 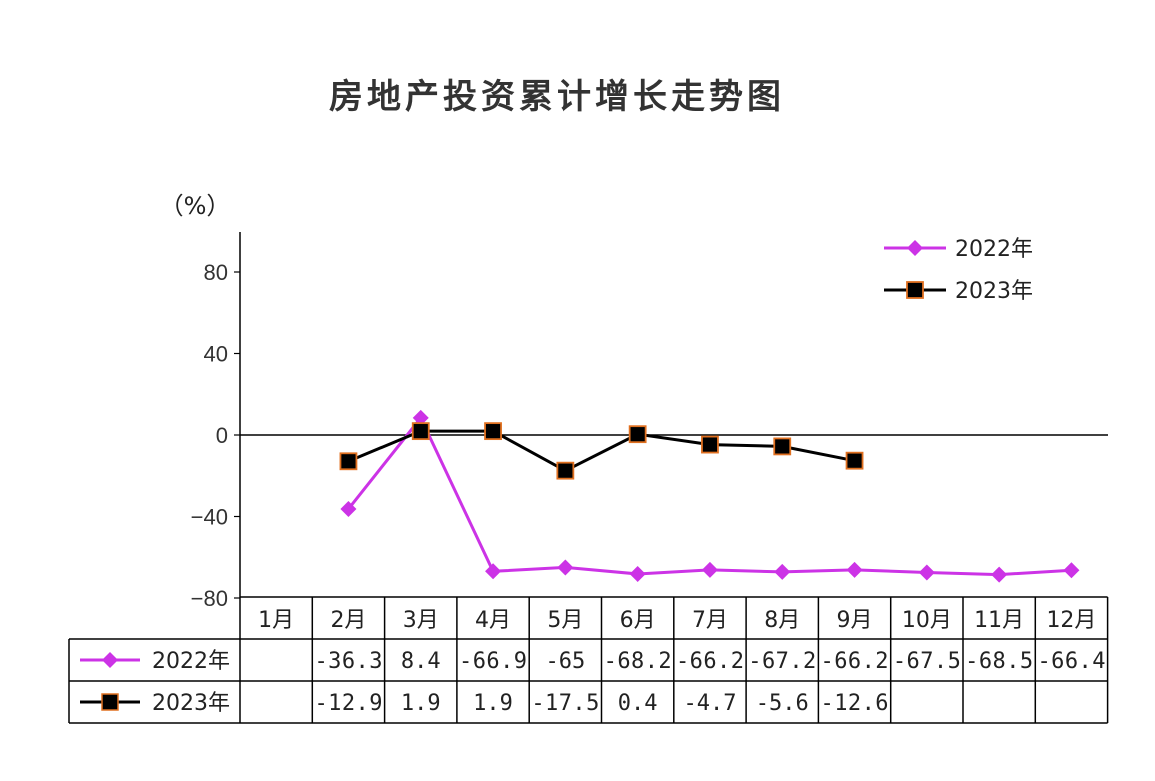 What do you see at coordinates (782, 703) in the screenshot?
I see `data-cell: -5.6` at bounding box center [782, 703].